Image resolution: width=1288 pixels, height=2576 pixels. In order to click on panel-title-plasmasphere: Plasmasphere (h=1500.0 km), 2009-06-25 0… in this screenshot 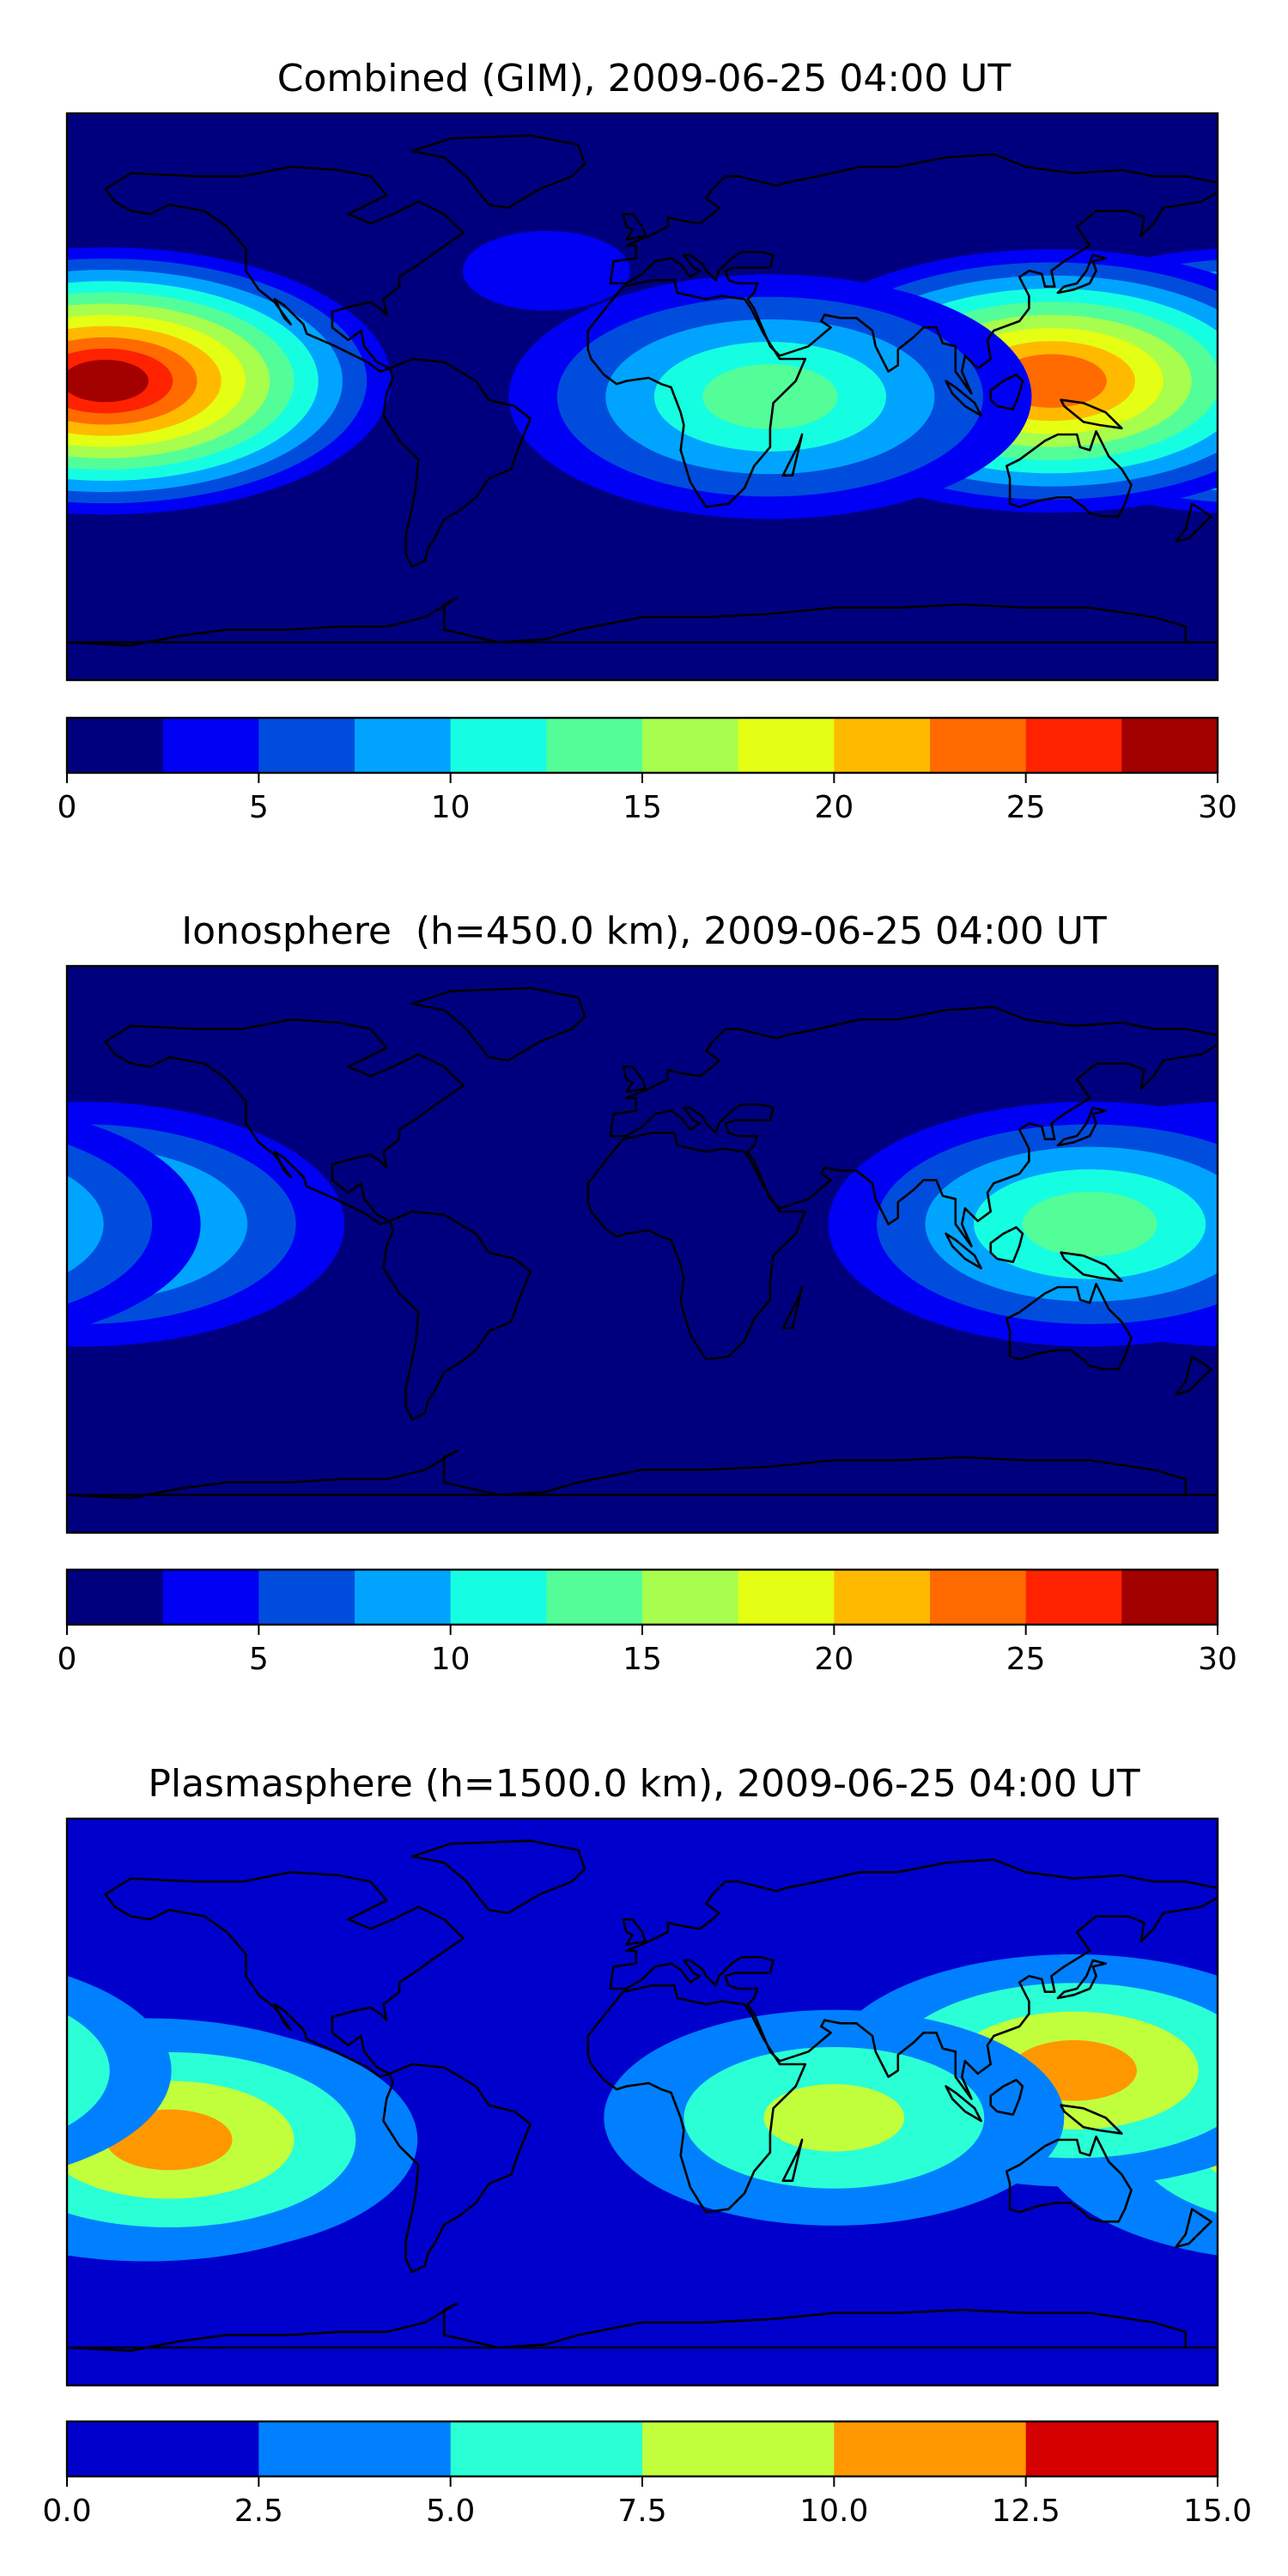, I will do `click(644, 1784)`.